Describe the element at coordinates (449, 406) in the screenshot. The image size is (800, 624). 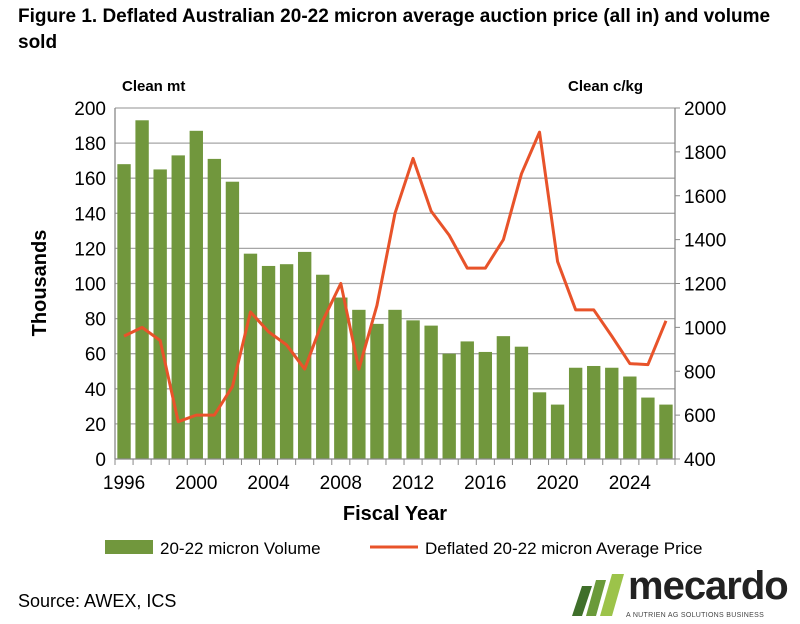
I see `bar-2014` at that location.